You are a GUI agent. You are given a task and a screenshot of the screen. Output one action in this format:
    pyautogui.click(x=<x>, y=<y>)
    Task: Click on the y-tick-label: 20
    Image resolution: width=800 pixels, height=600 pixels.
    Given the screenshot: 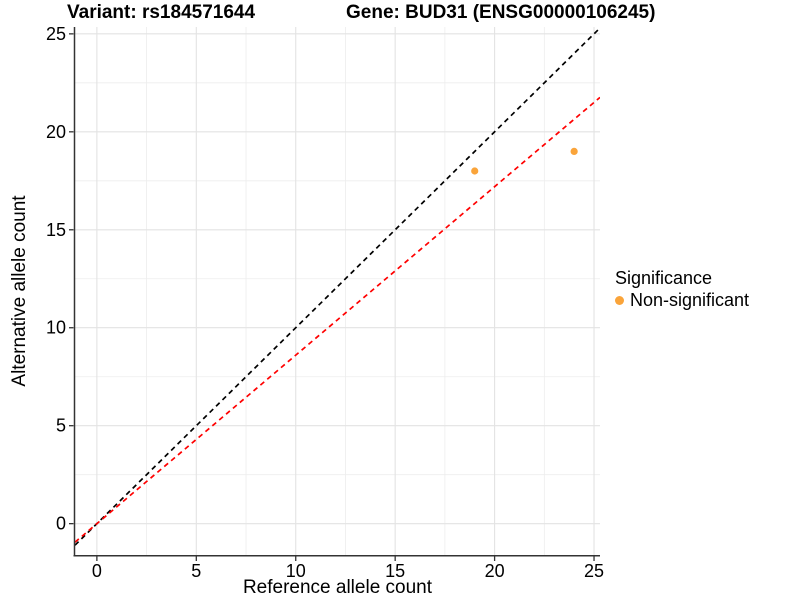 What is the action you would take?
    pyautogui.click(x=56, y=132)
    